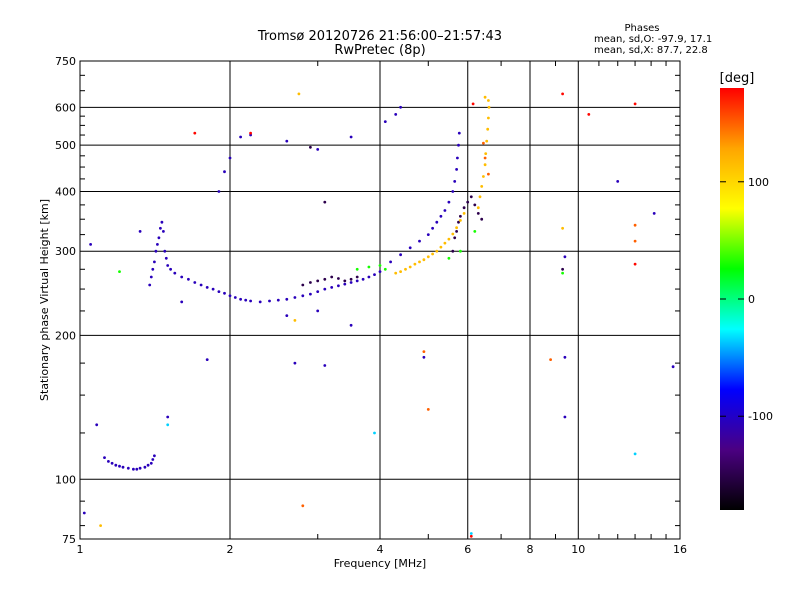 The image size is (800, 600). What do you see at coordinates (651, 50) in the screenshot?
I see `legend-line-x: mean, sd,X: 87.7, 22.8` at bounding box center [651, 50].